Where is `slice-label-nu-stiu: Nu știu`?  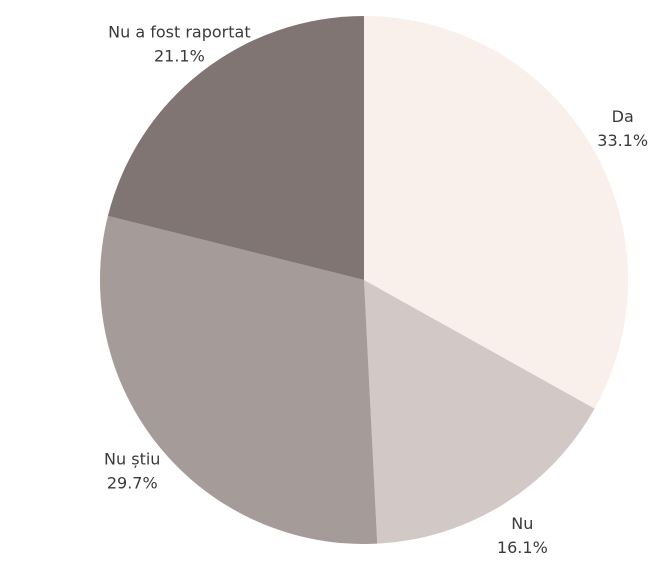
slice-label-nu-stiu: Nu știu is located at coordinates (132, 459).